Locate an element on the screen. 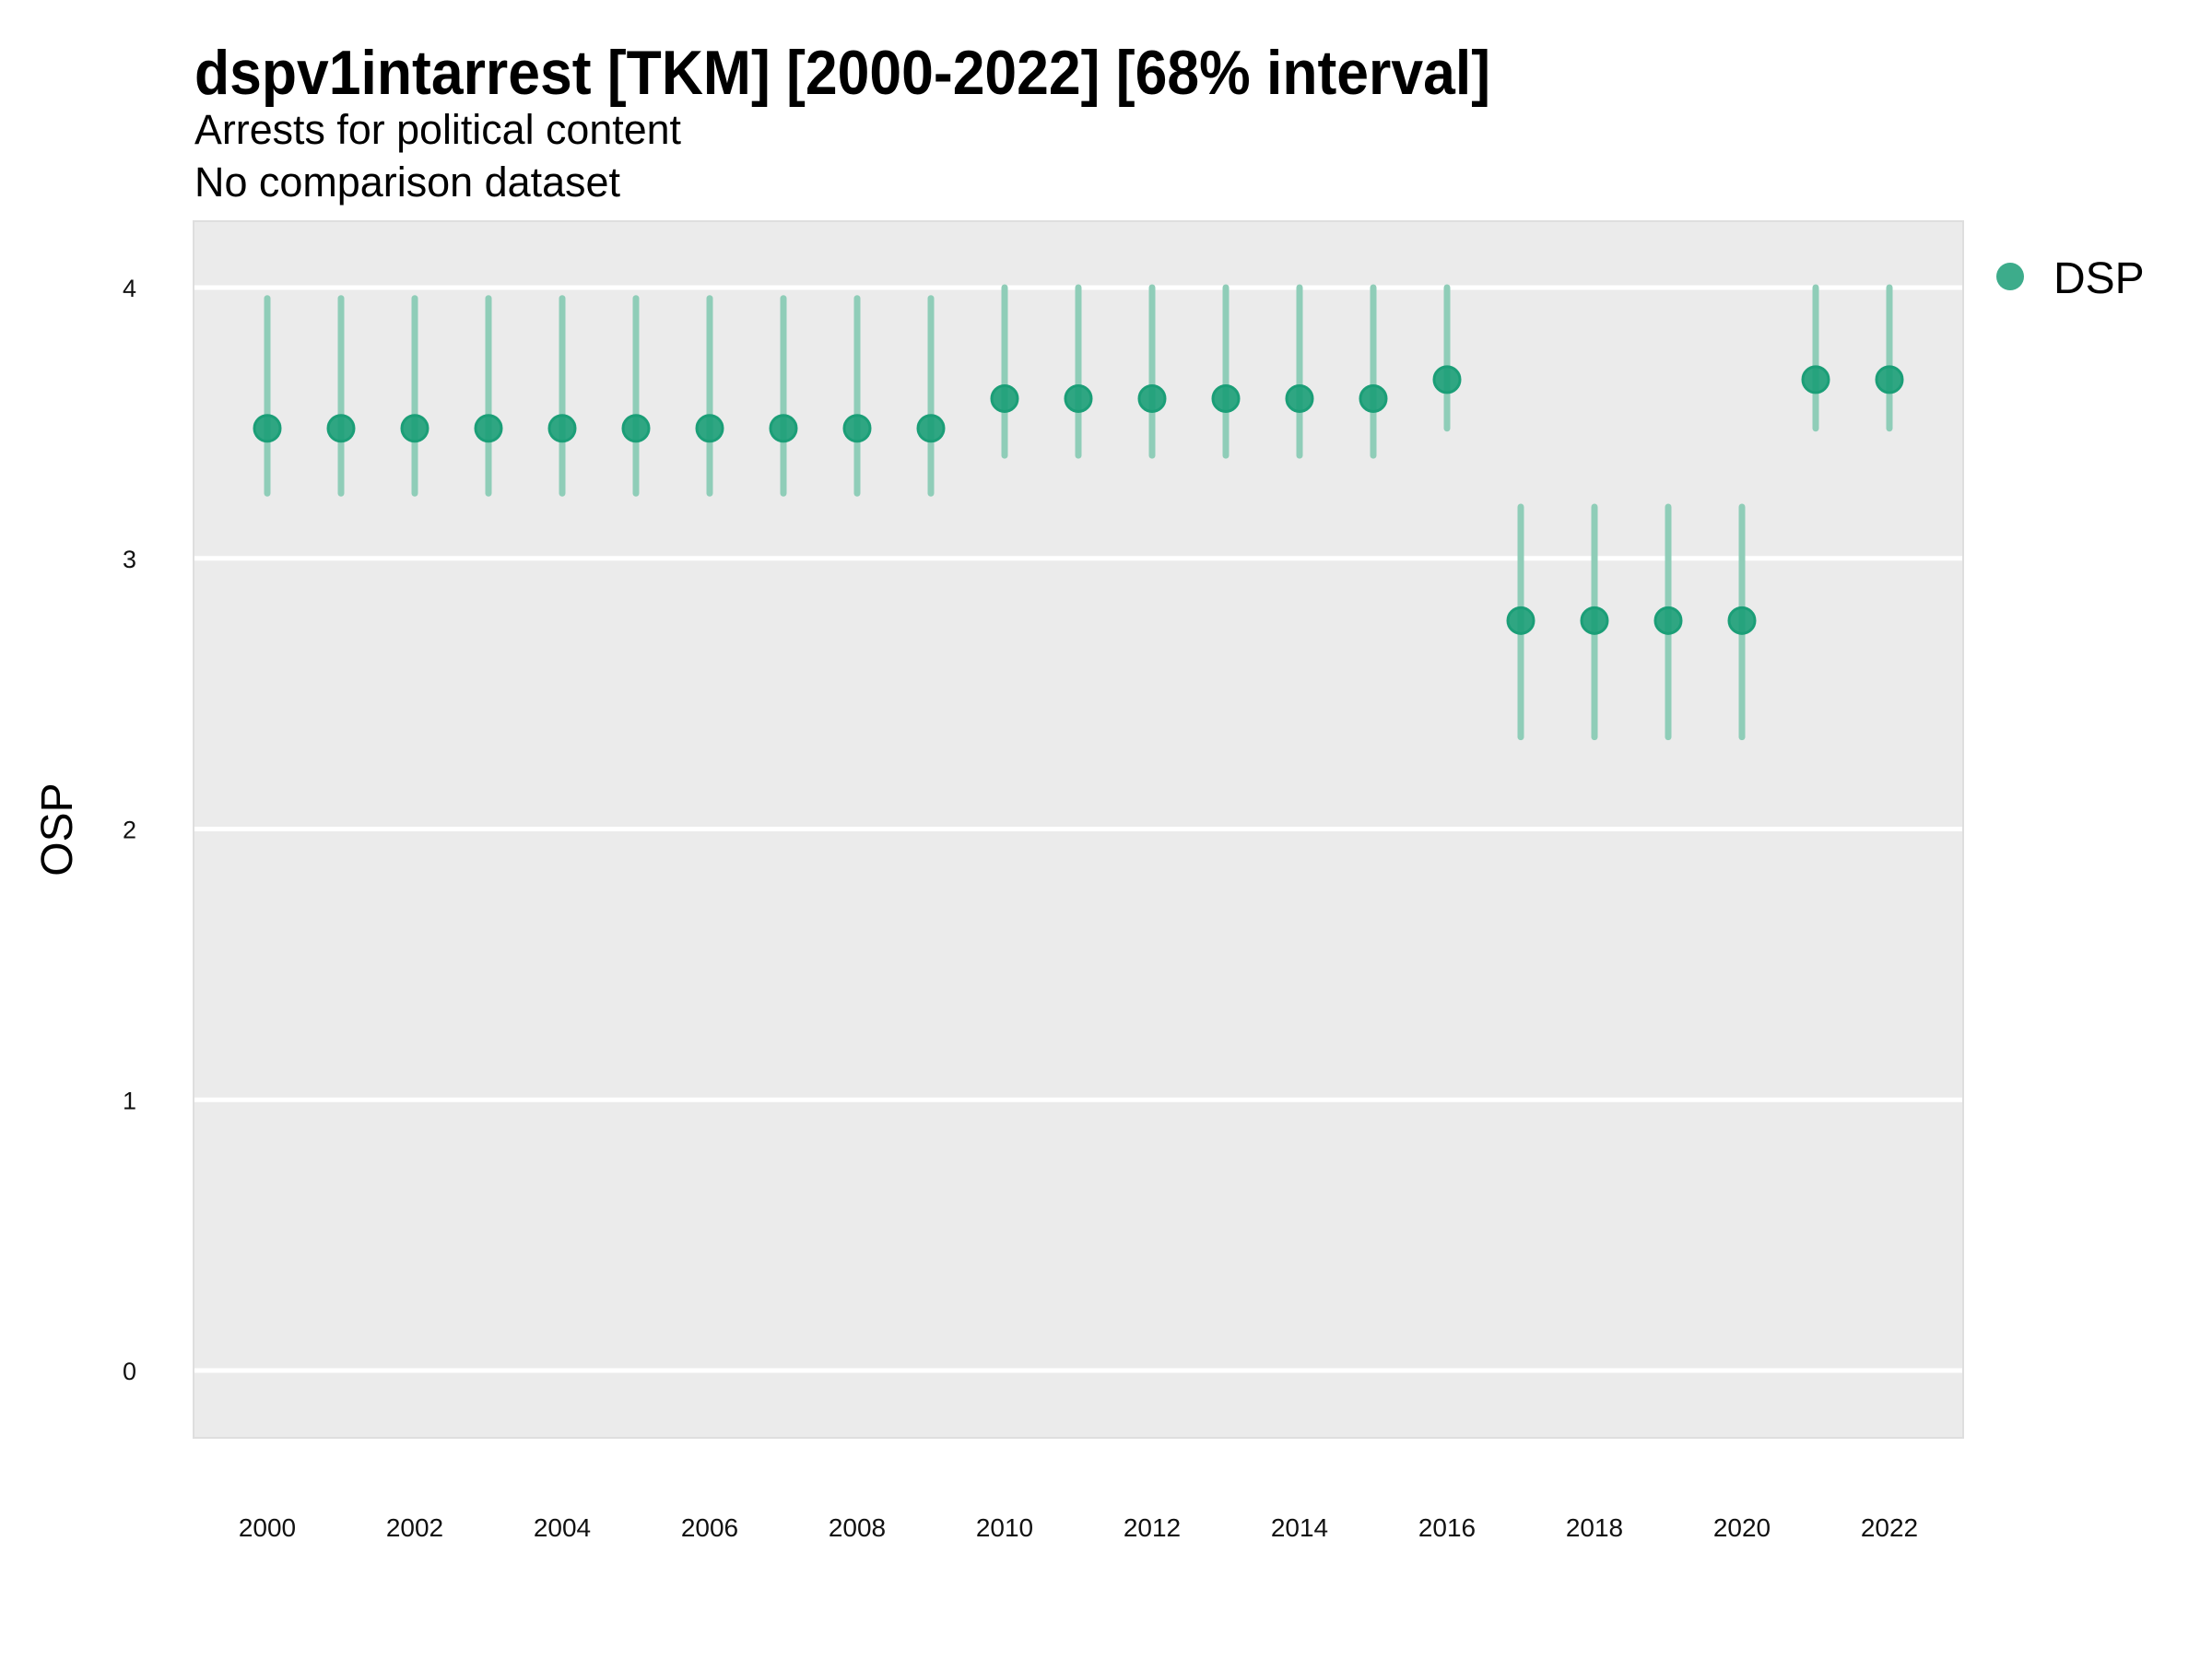  legend-key-dsp is located at coordinates (2010, 276).